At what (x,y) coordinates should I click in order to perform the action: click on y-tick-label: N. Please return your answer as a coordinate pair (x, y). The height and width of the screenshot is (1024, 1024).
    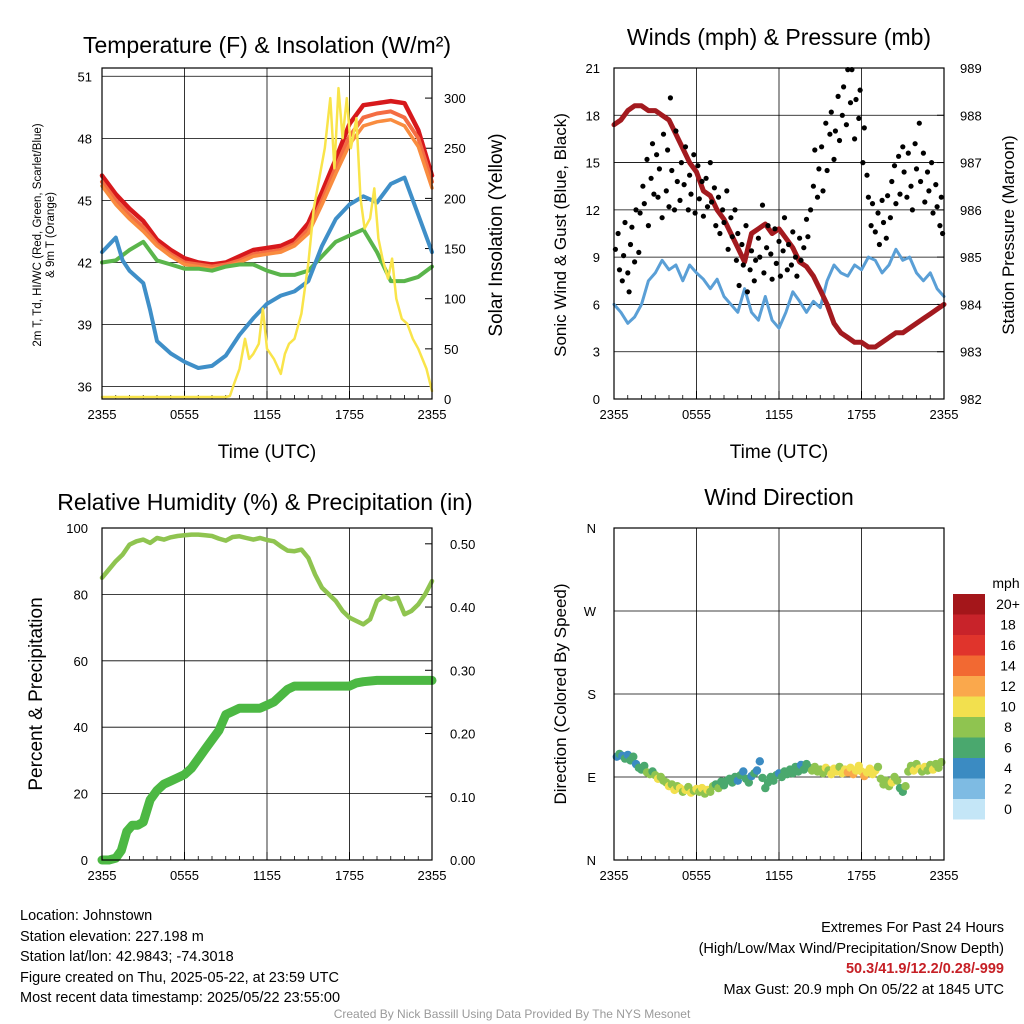
    Looking at the image, I should click on (591, 528).